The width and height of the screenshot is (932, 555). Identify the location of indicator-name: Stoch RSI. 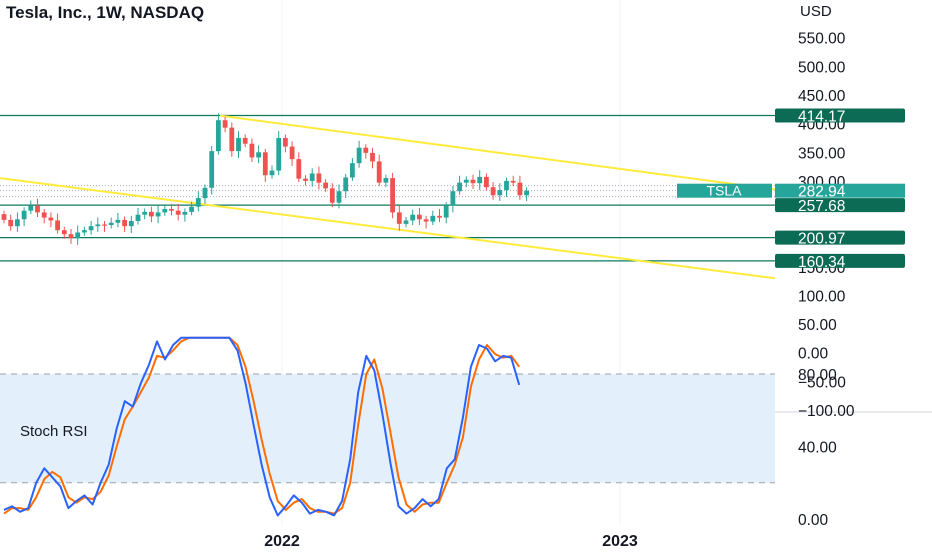
(54, 431).